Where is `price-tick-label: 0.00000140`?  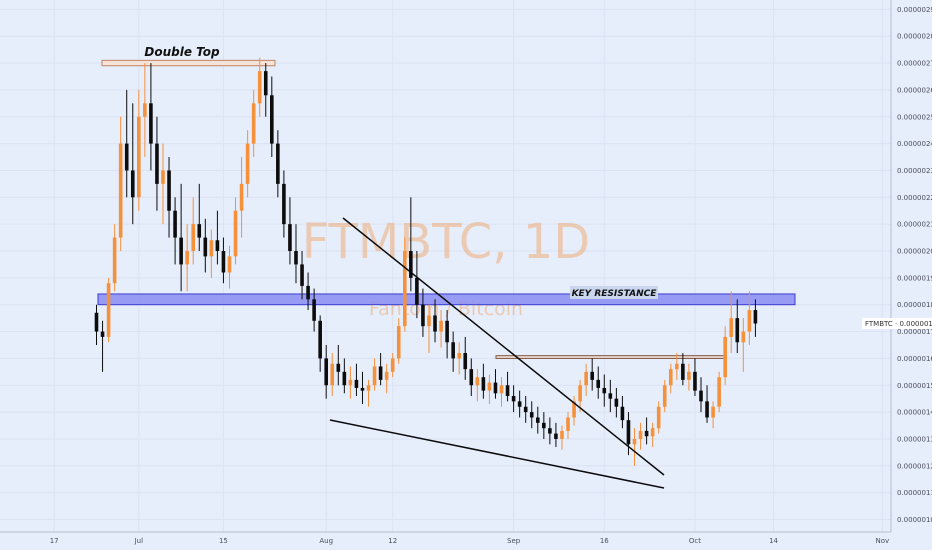
price-tick-label: 0.00000140 is located at coordinates (914, 413).